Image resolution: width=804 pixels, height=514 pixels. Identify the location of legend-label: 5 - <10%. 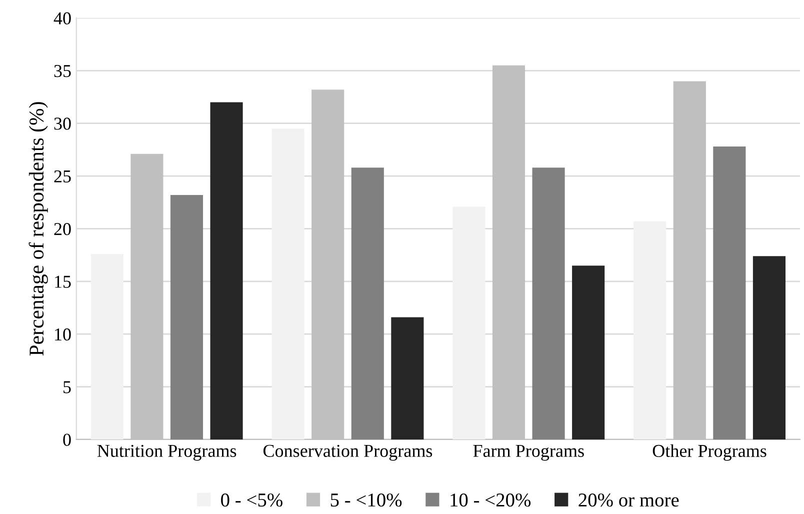
(366, 500).